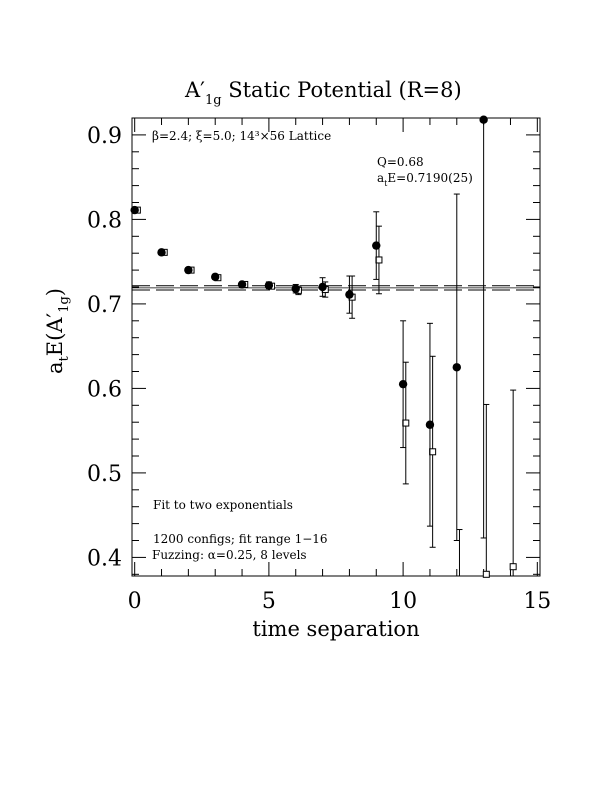 This screenshot has height=792, width=612. I want to click on y-axis-label: atE(A′1g), so click(57, 331).